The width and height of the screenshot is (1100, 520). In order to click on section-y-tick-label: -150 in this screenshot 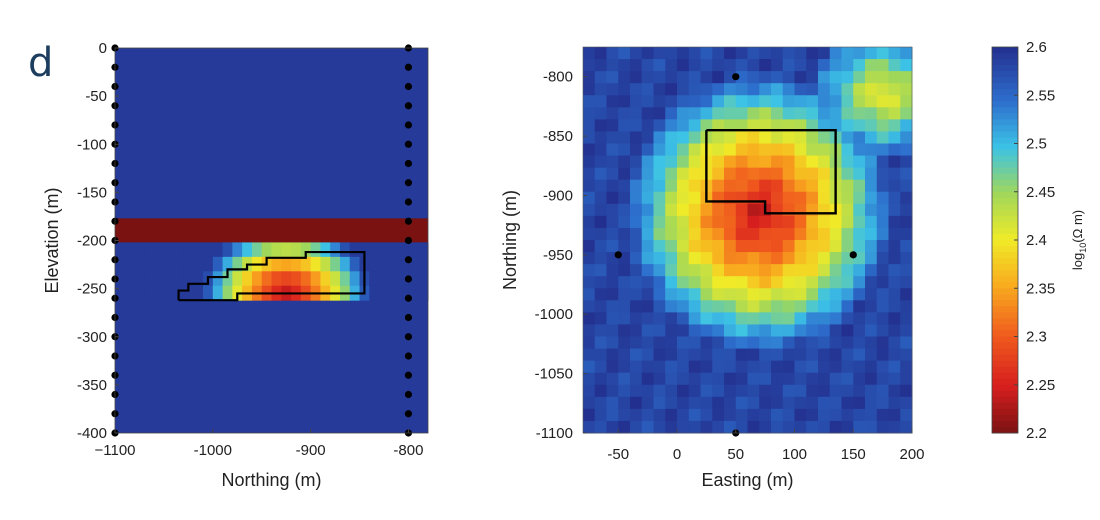, I will do `click(92, 192)`.